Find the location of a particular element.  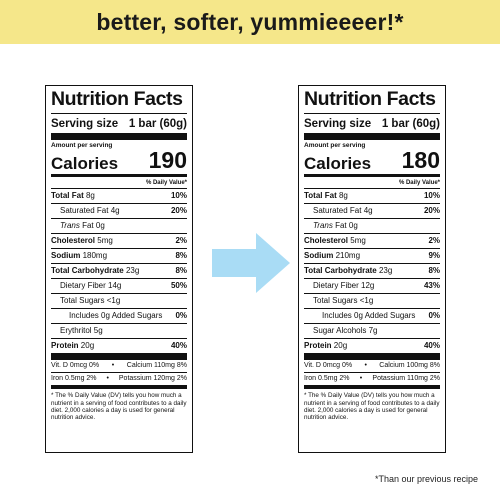

row-erythritol: Erythritol 5g is located at coordinates (119, 330).